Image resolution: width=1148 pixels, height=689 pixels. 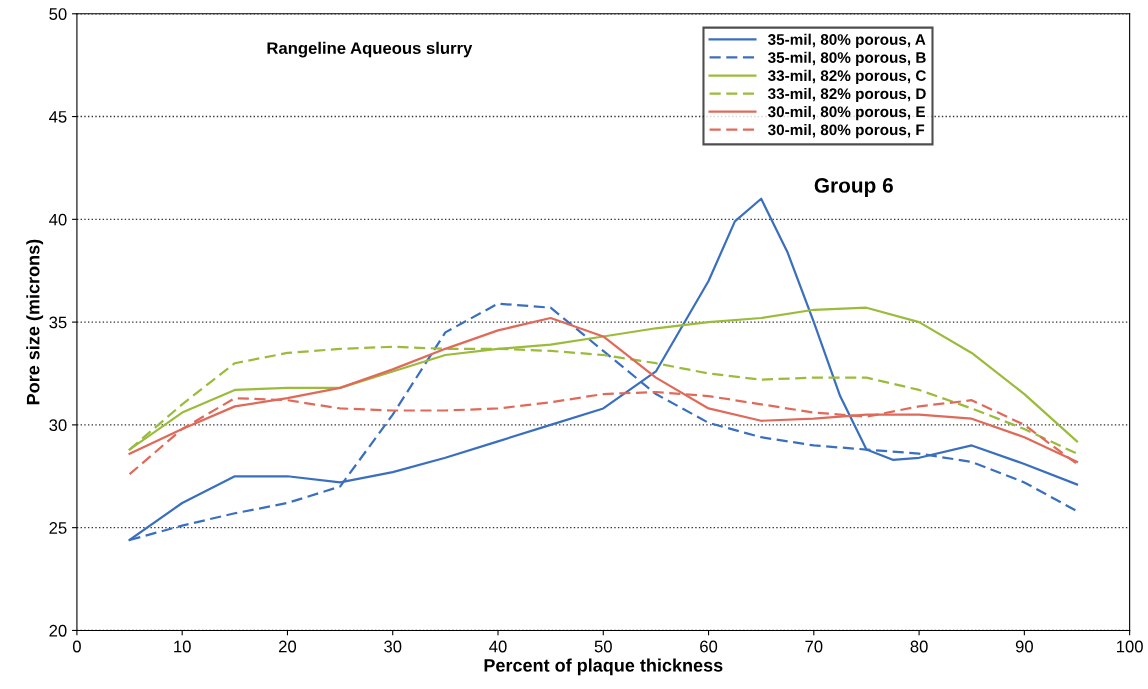 What do you see at coordinates (1024, 646) in the screenshot?
I see `x-tick-label: 90` at bounding box center [1024, 646].